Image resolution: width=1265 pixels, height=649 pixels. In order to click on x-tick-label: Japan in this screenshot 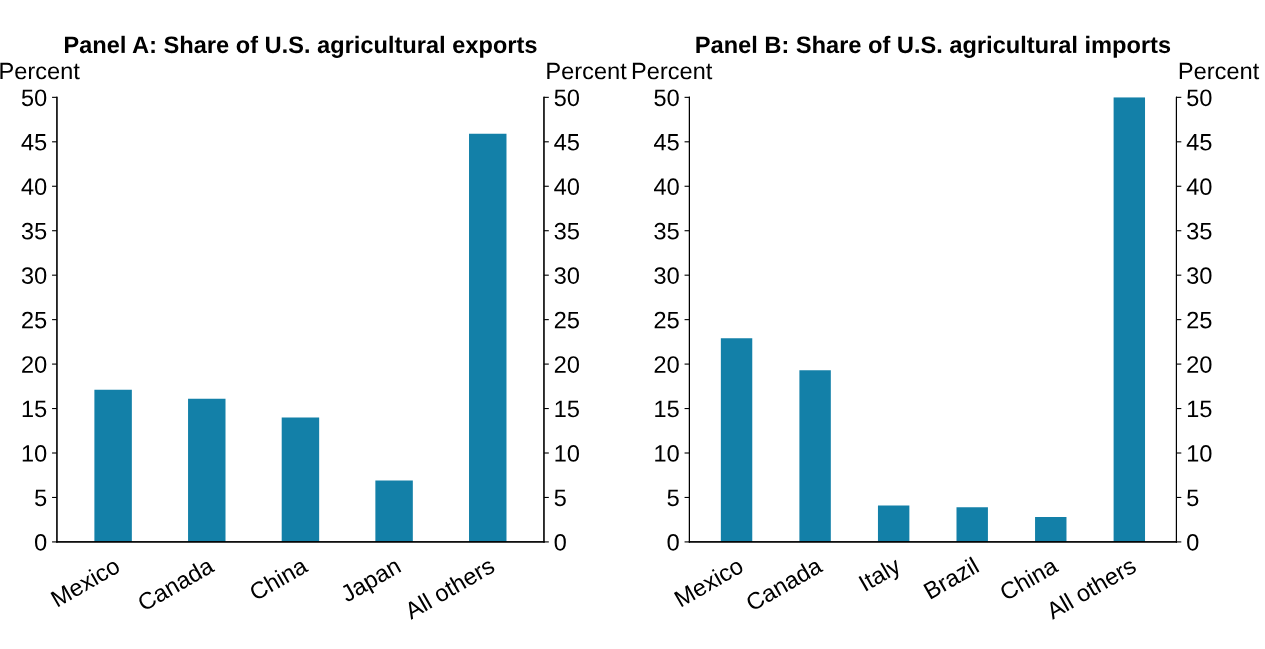, I will do `click(371, 582)`.